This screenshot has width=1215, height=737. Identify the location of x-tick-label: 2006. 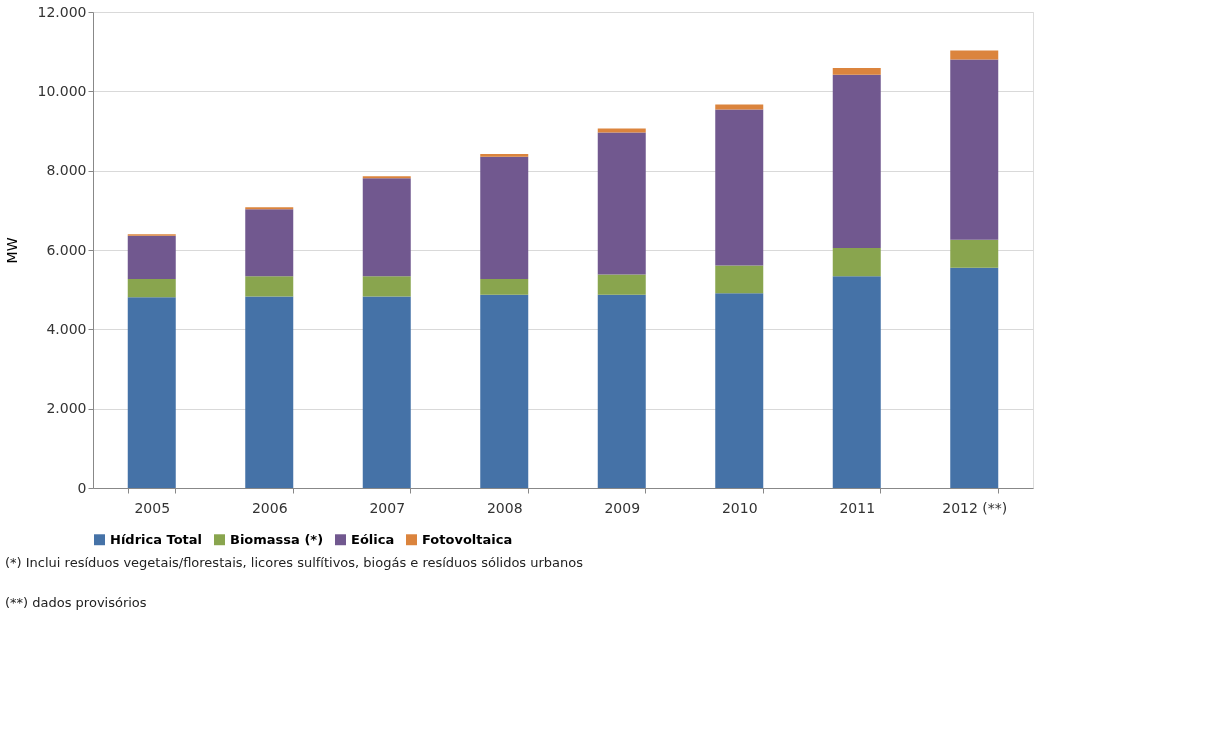
(269, 507).